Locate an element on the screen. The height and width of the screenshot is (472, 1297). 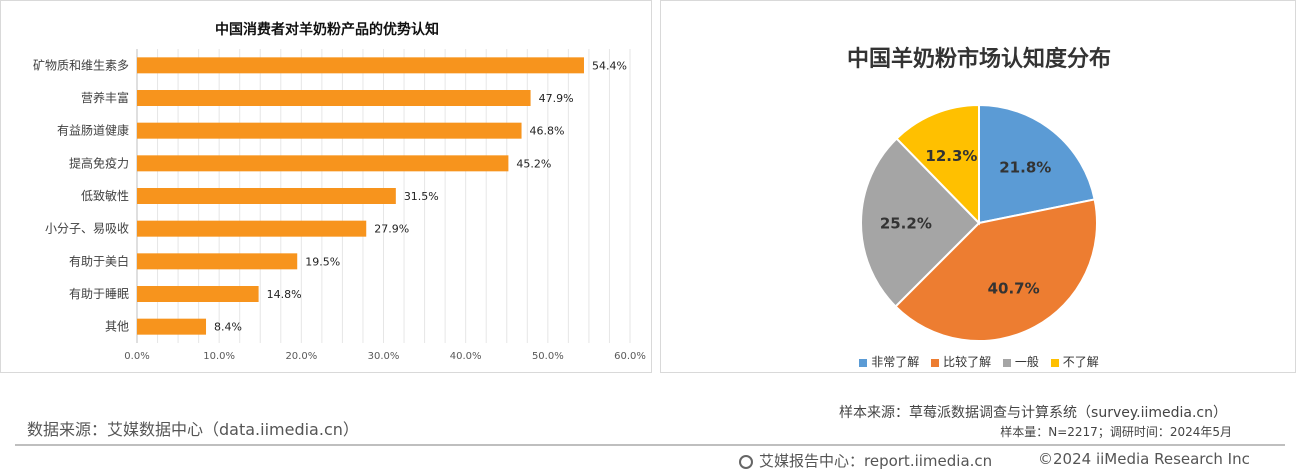
x-tick-label: 60.0% is located at coordinates (630, 356).